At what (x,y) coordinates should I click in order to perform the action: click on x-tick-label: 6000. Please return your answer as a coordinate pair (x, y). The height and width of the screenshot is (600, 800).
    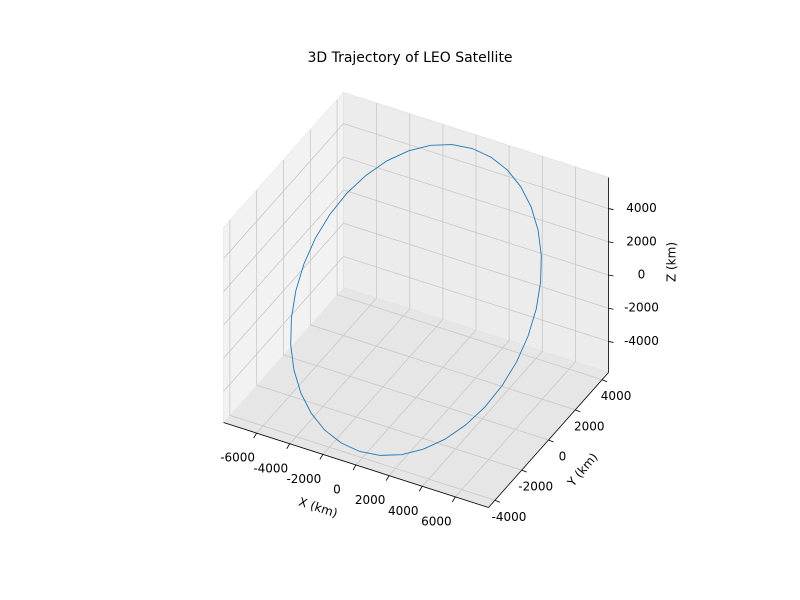
    Looking at the image, I should click on (436, 521).